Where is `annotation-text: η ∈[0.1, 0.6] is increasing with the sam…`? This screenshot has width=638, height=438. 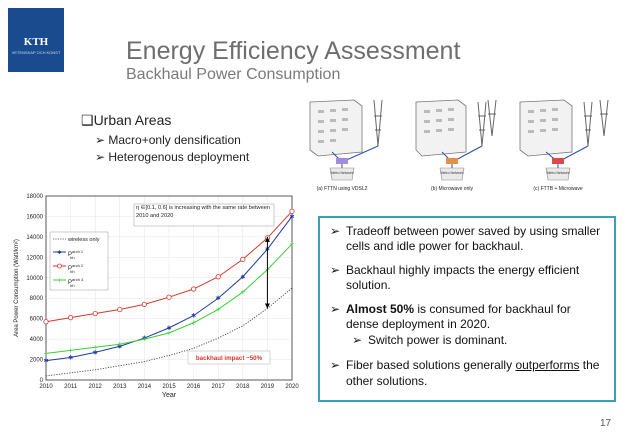
annotation-text: η ∈[0.1, 0.6] is increasing with the sam… is located at coordinates (203, 212).